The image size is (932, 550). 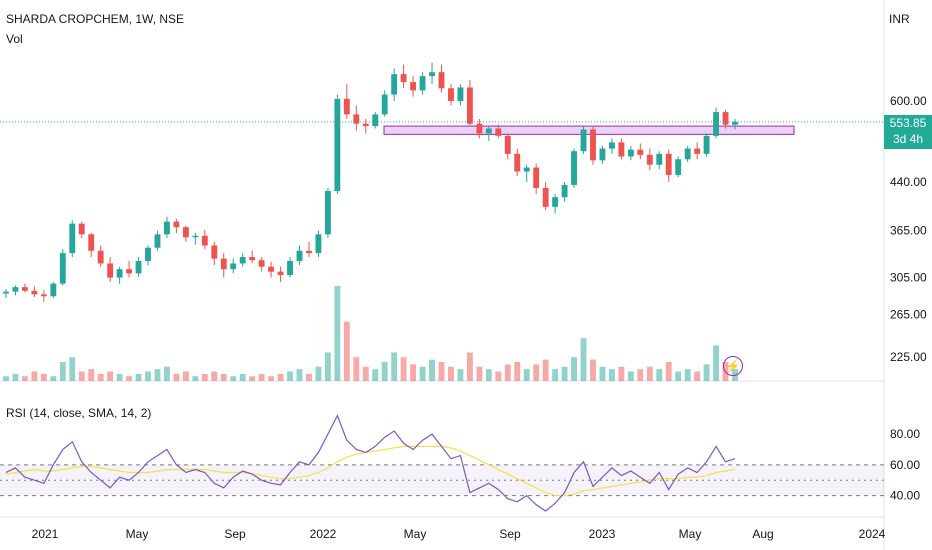 What do you see at coordinates (733, 366) in the screenshot?
I see `lightning-icon: ⚡` at bounding box center [733, 366].